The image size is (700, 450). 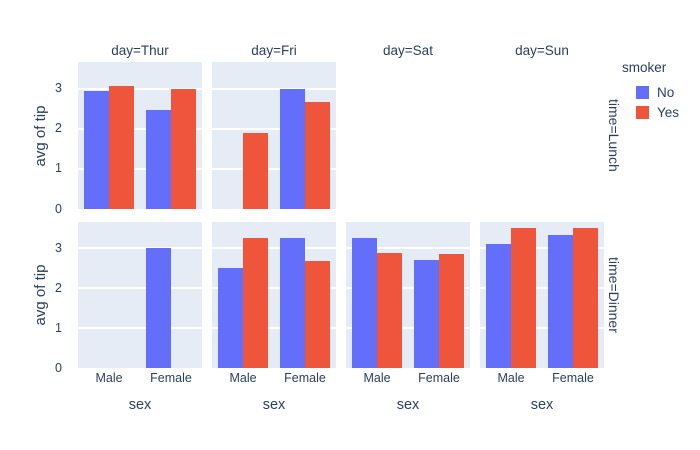 I want to click on bar-fri-lunch-female-no, so click(x=292, y=148).